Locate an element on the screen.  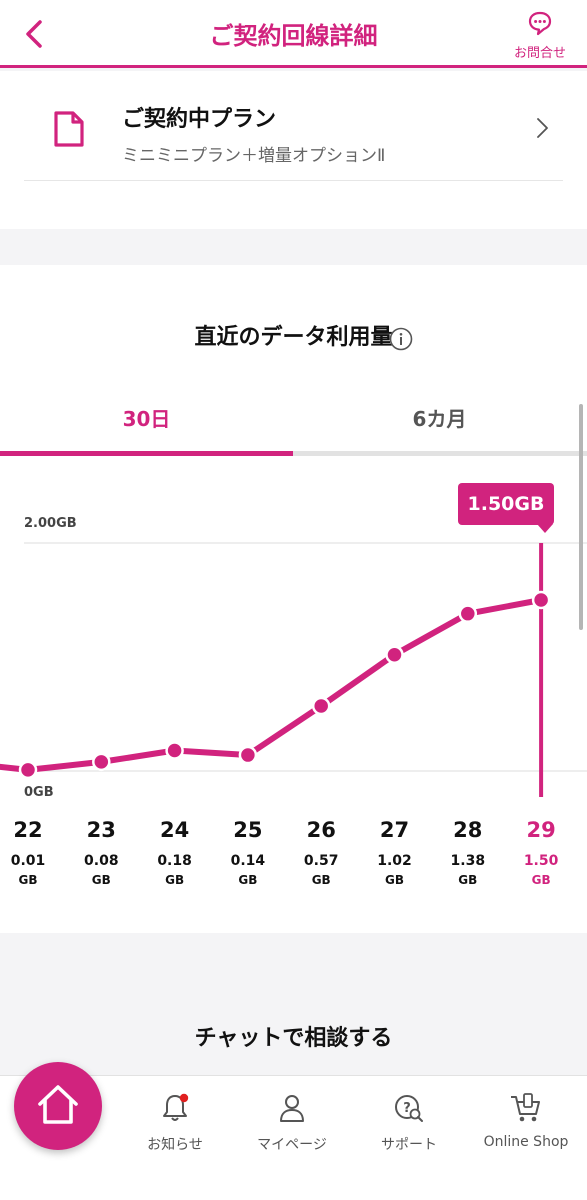
app-header: ご契約回線詳細 お問合せ is located at coordinates (293, 34).